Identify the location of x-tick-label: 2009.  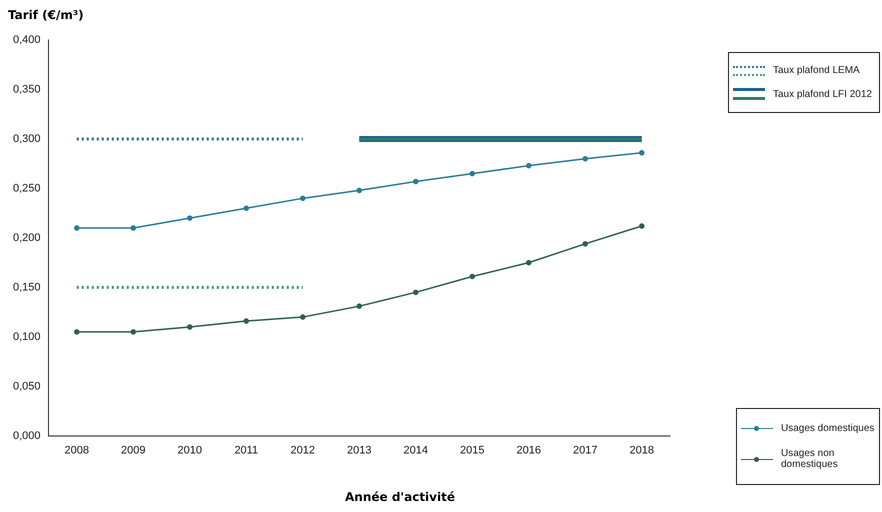
(133, 450).